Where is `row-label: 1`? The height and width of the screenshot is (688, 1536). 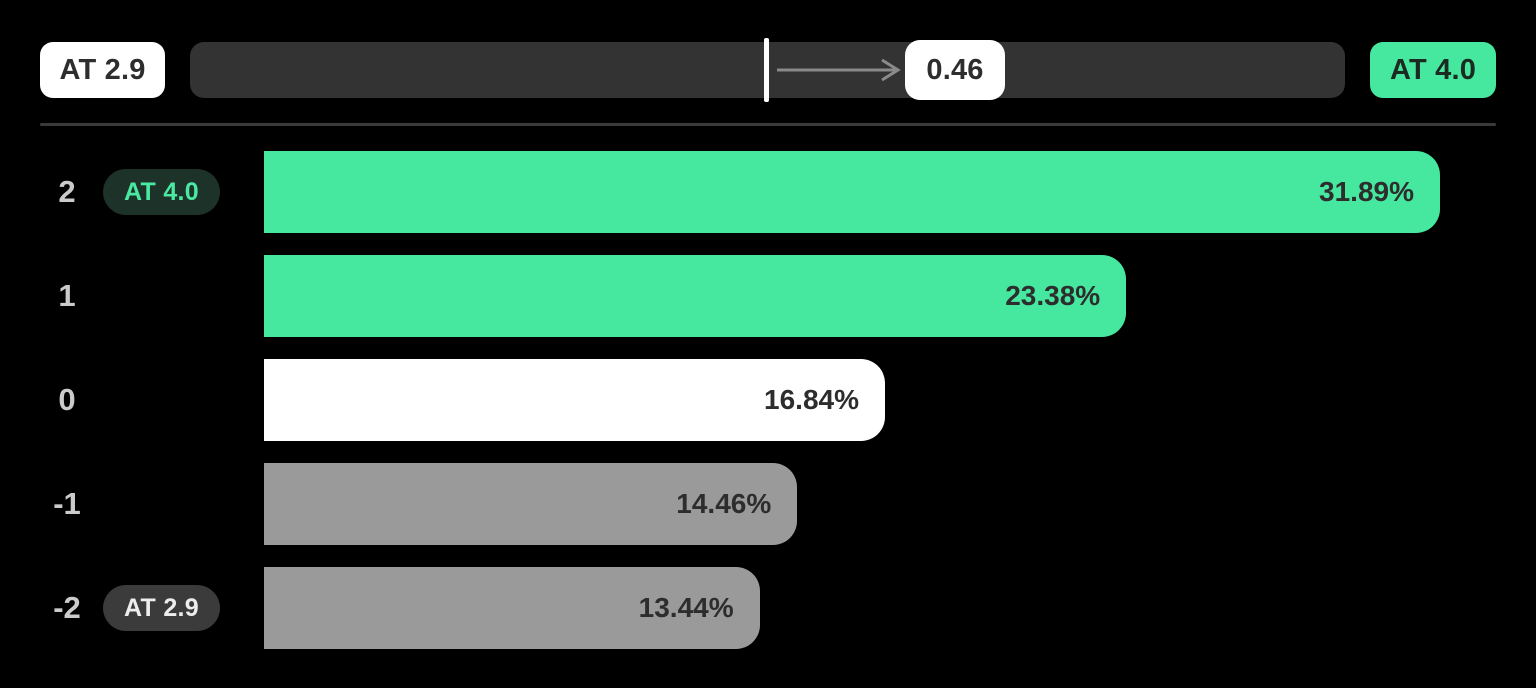
row-label: 1 is located at coordinates (67, 295).